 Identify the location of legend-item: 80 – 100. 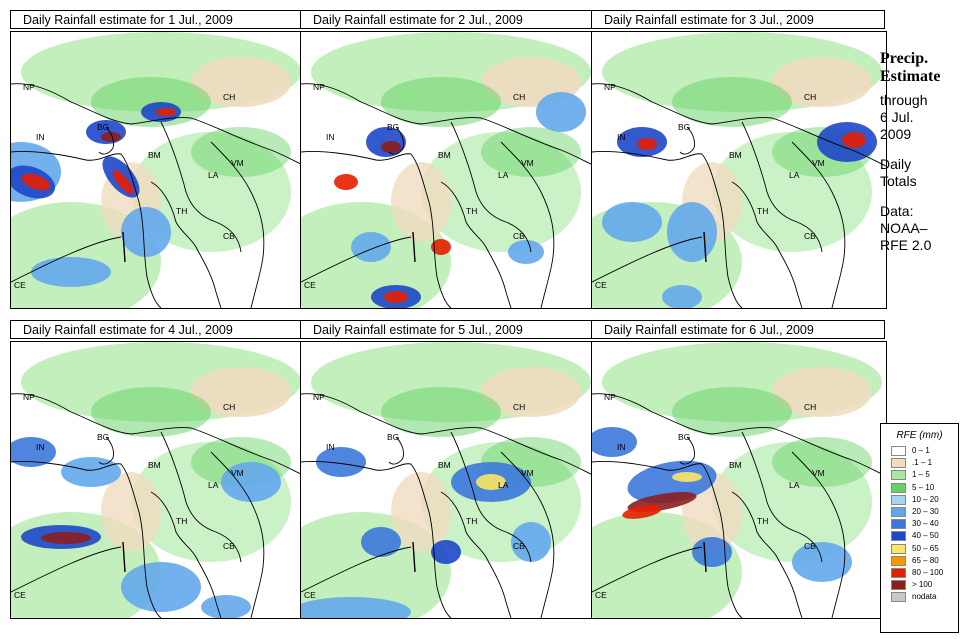
(919, 573).